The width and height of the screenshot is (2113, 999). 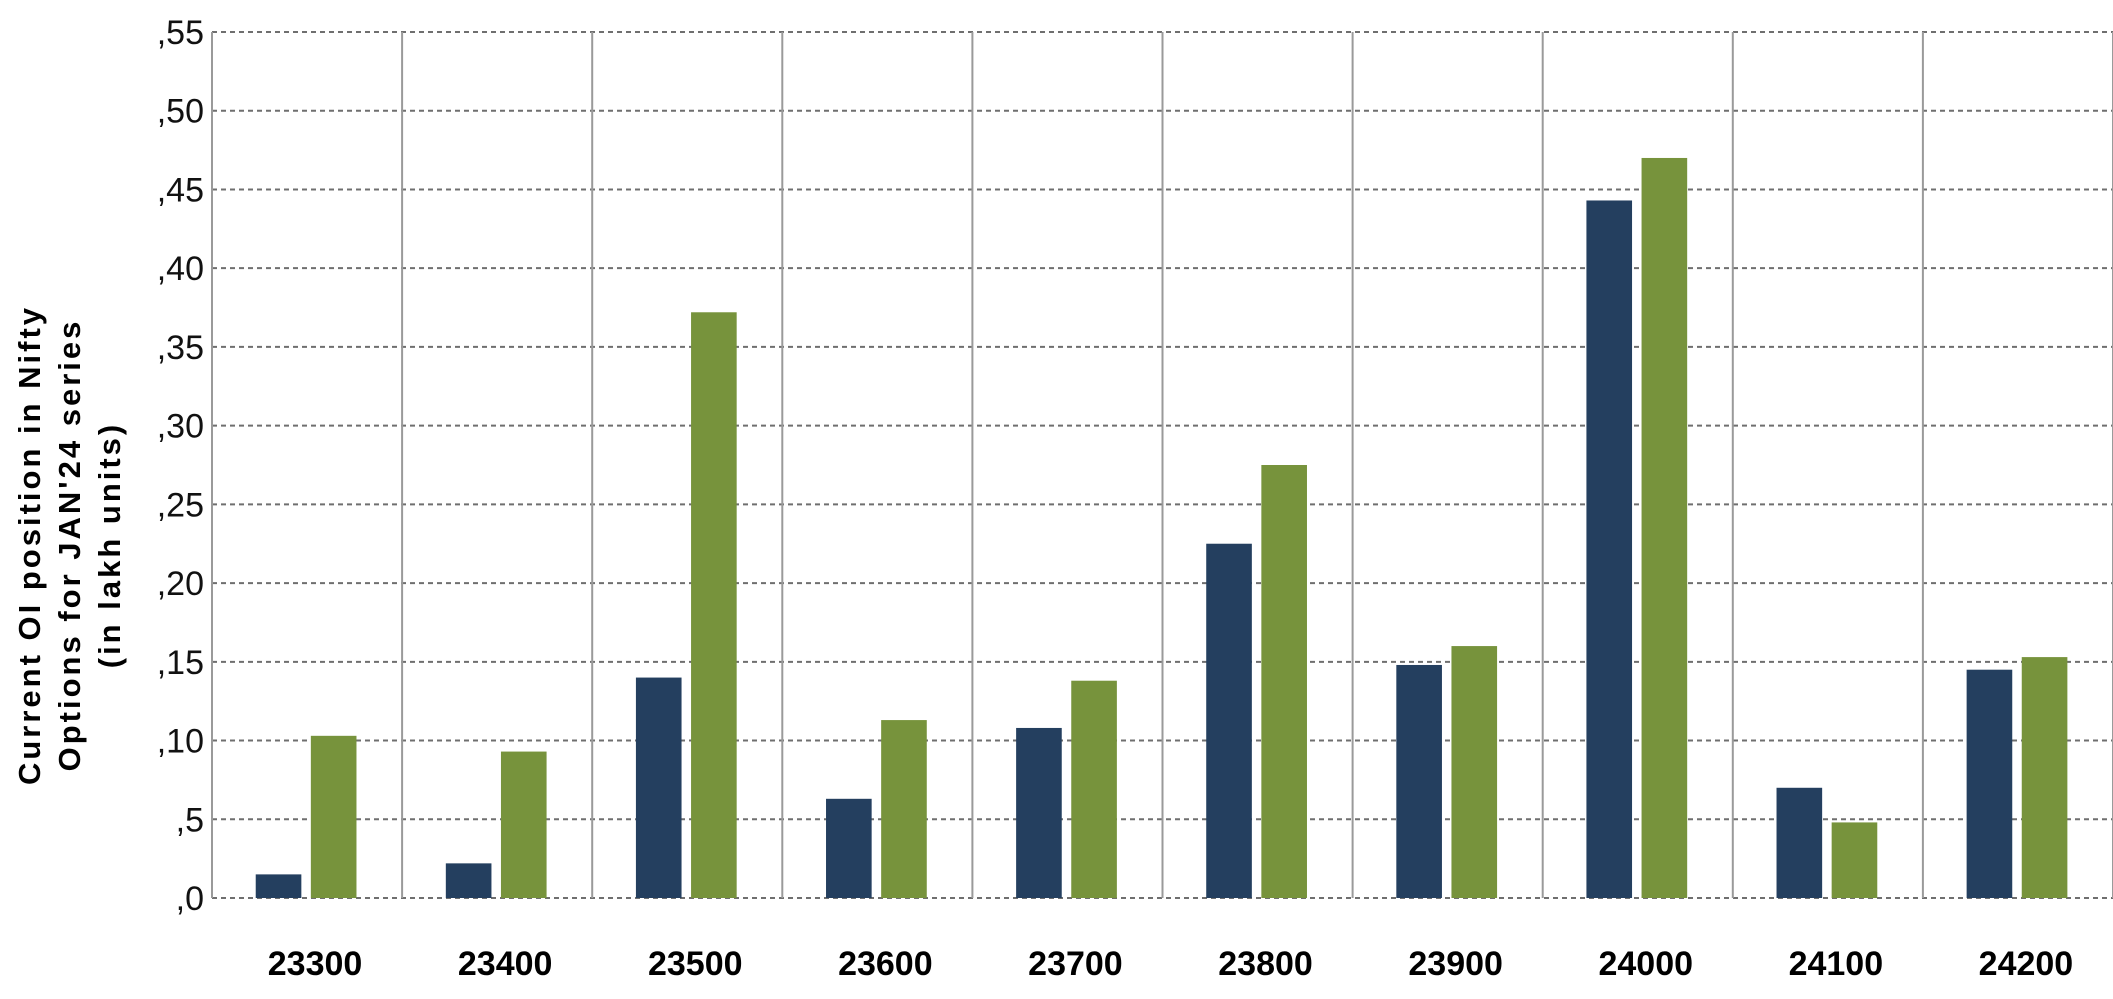 What do you see at coordinates (180, 33) in the screenshot?
I see `y-tick-label: ,55` at bounding box center [180, 33].